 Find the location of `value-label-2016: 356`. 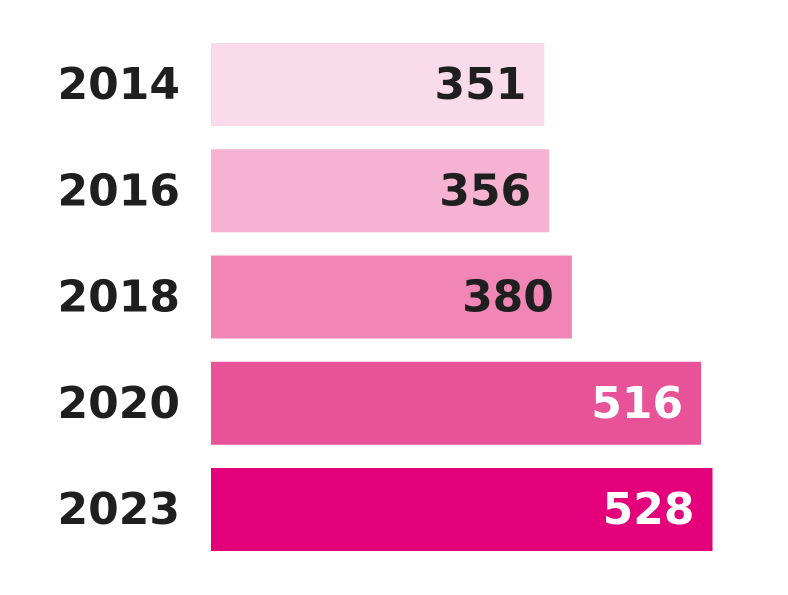

value-label-2016: 356 is located at coordinates (485, 190).